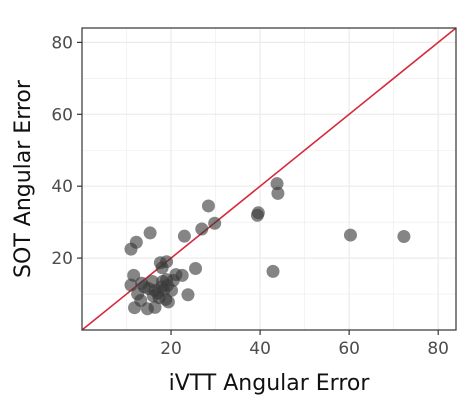 The height and width of the screenshot is (408, 474). Describe the element at coordinates (62, 187) in the screenshot. I see `y-tick-label: 40` at that location.